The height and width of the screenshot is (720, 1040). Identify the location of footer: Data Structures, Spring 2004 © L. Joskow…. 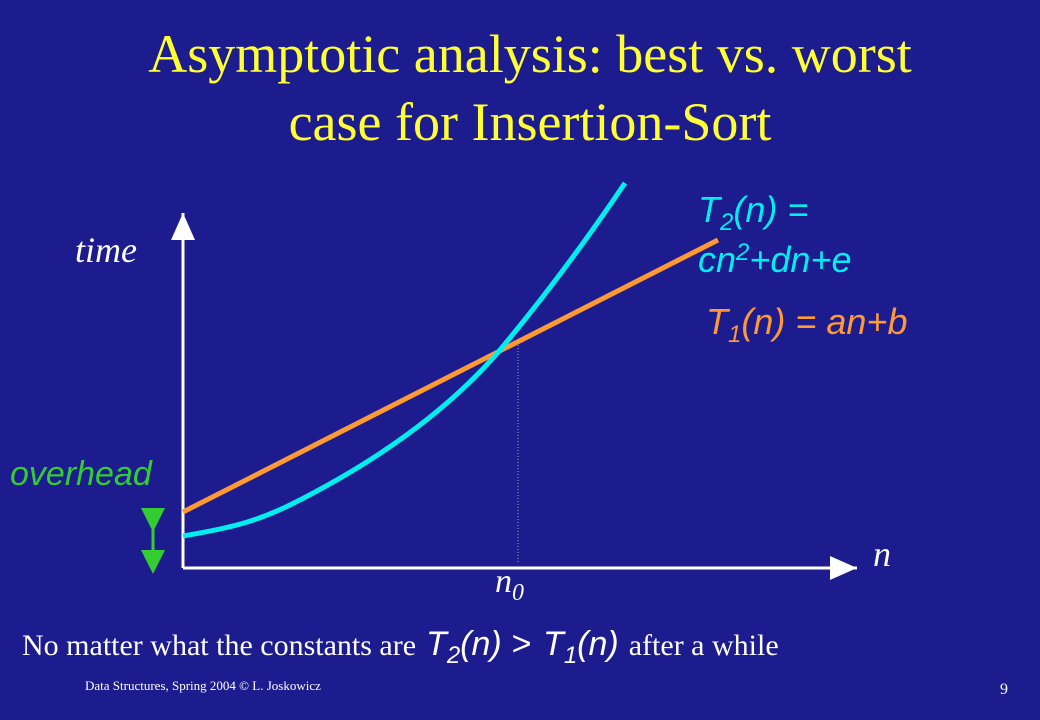
(203, 685).